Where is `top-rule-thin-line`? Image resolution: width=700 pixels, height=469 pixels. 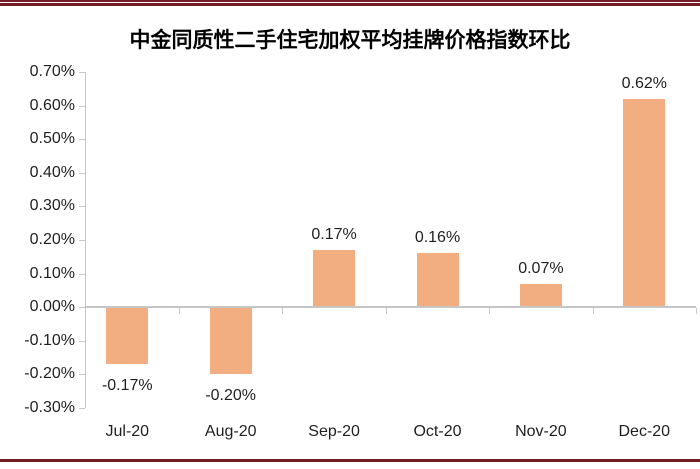
top-rule-thin-line is located at coordinates (350, 1).